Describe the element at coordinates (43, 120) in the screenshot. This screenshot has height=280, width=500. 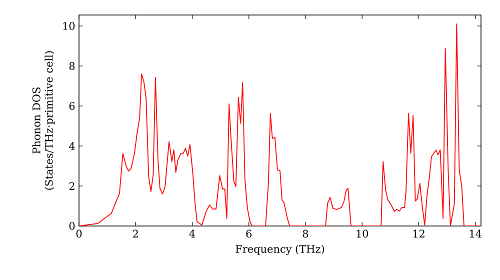
I see `y-axis-title: Phonon DOS (States/THz·primitive cell)` at that location.